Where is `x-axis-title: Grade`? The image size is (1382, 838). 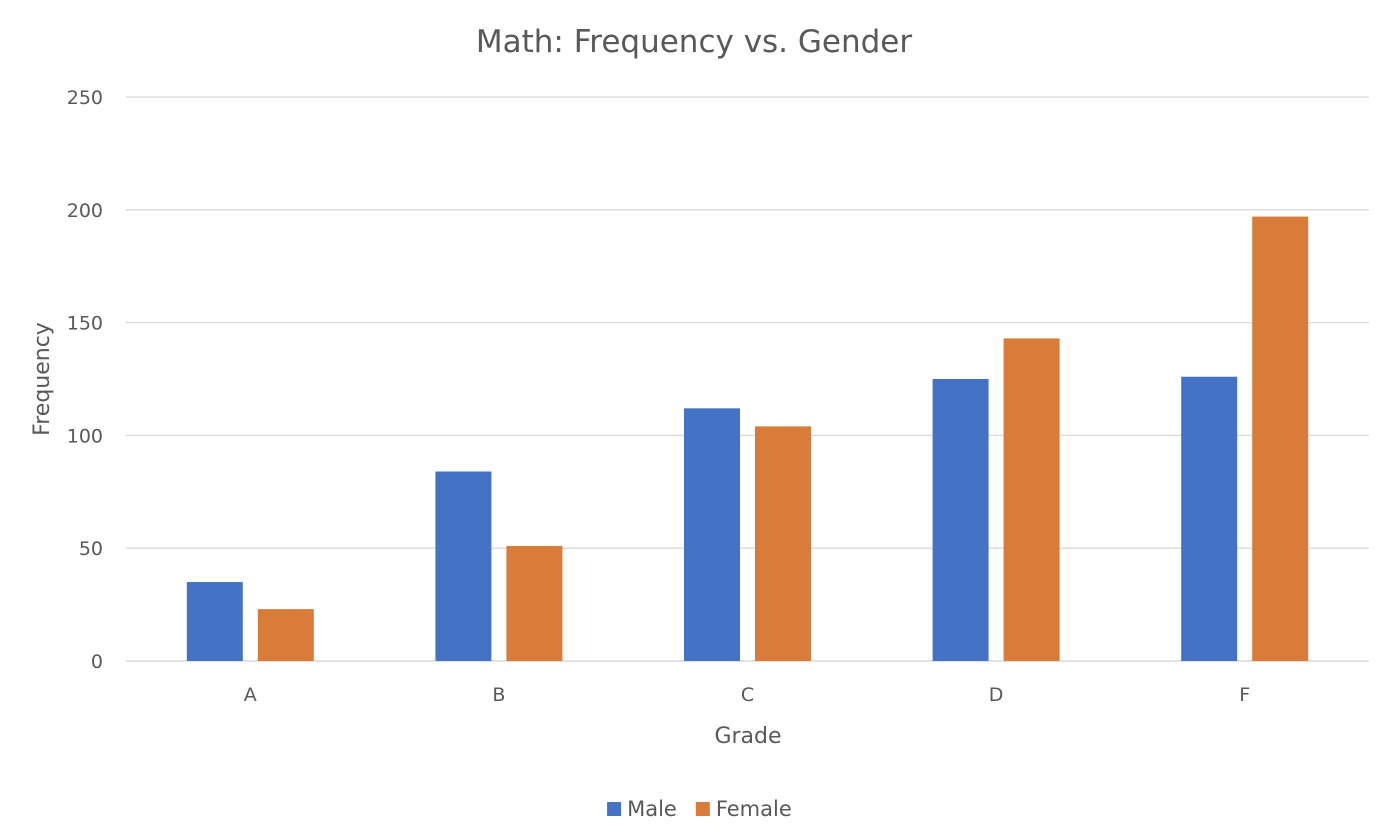 x-axis-title: Grade is located at coordinates (747, 736).